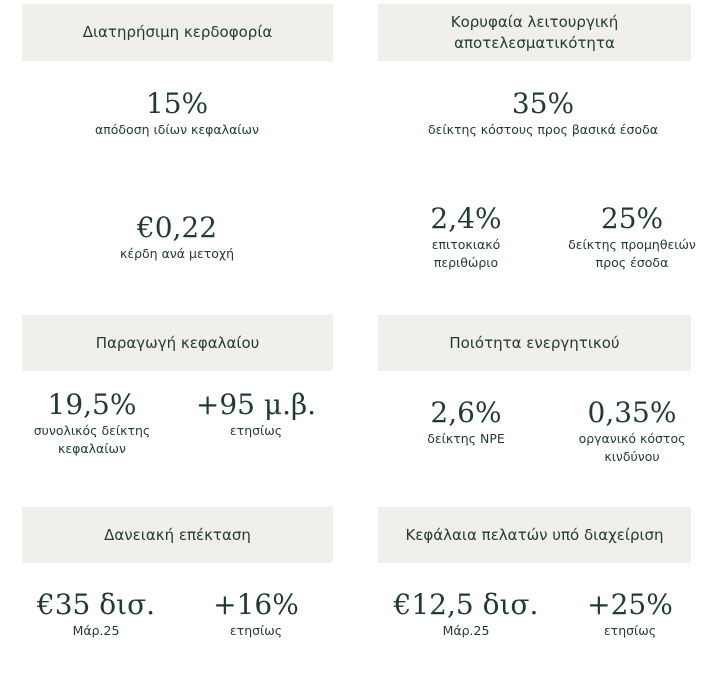  Describe the element at coordinates (177, 535) in the screenshot. I see `section-header-lending: Δανειακή επέκταση` at that location.